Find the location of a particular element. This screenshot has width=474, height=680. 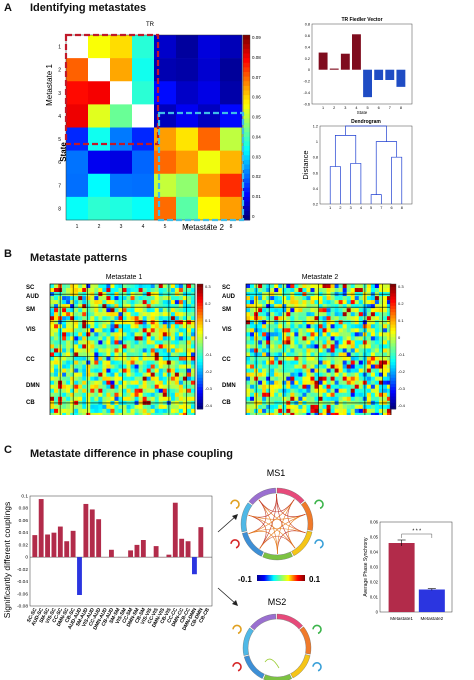

coupling-bar is located at coordinates (175, 530).